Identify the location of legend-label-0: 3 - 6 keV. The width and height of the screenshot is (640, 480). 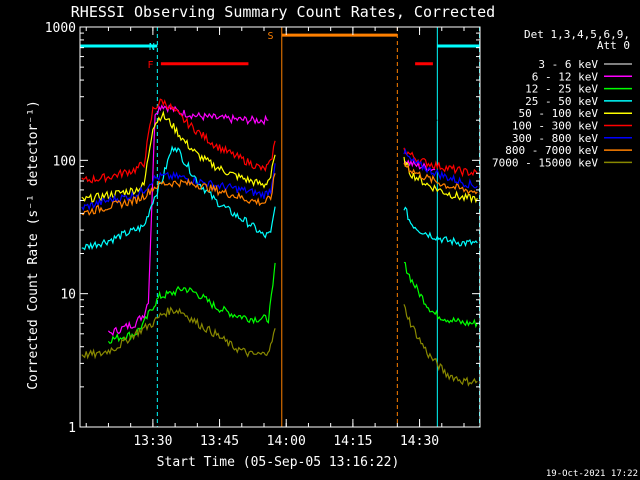
(568, 64).